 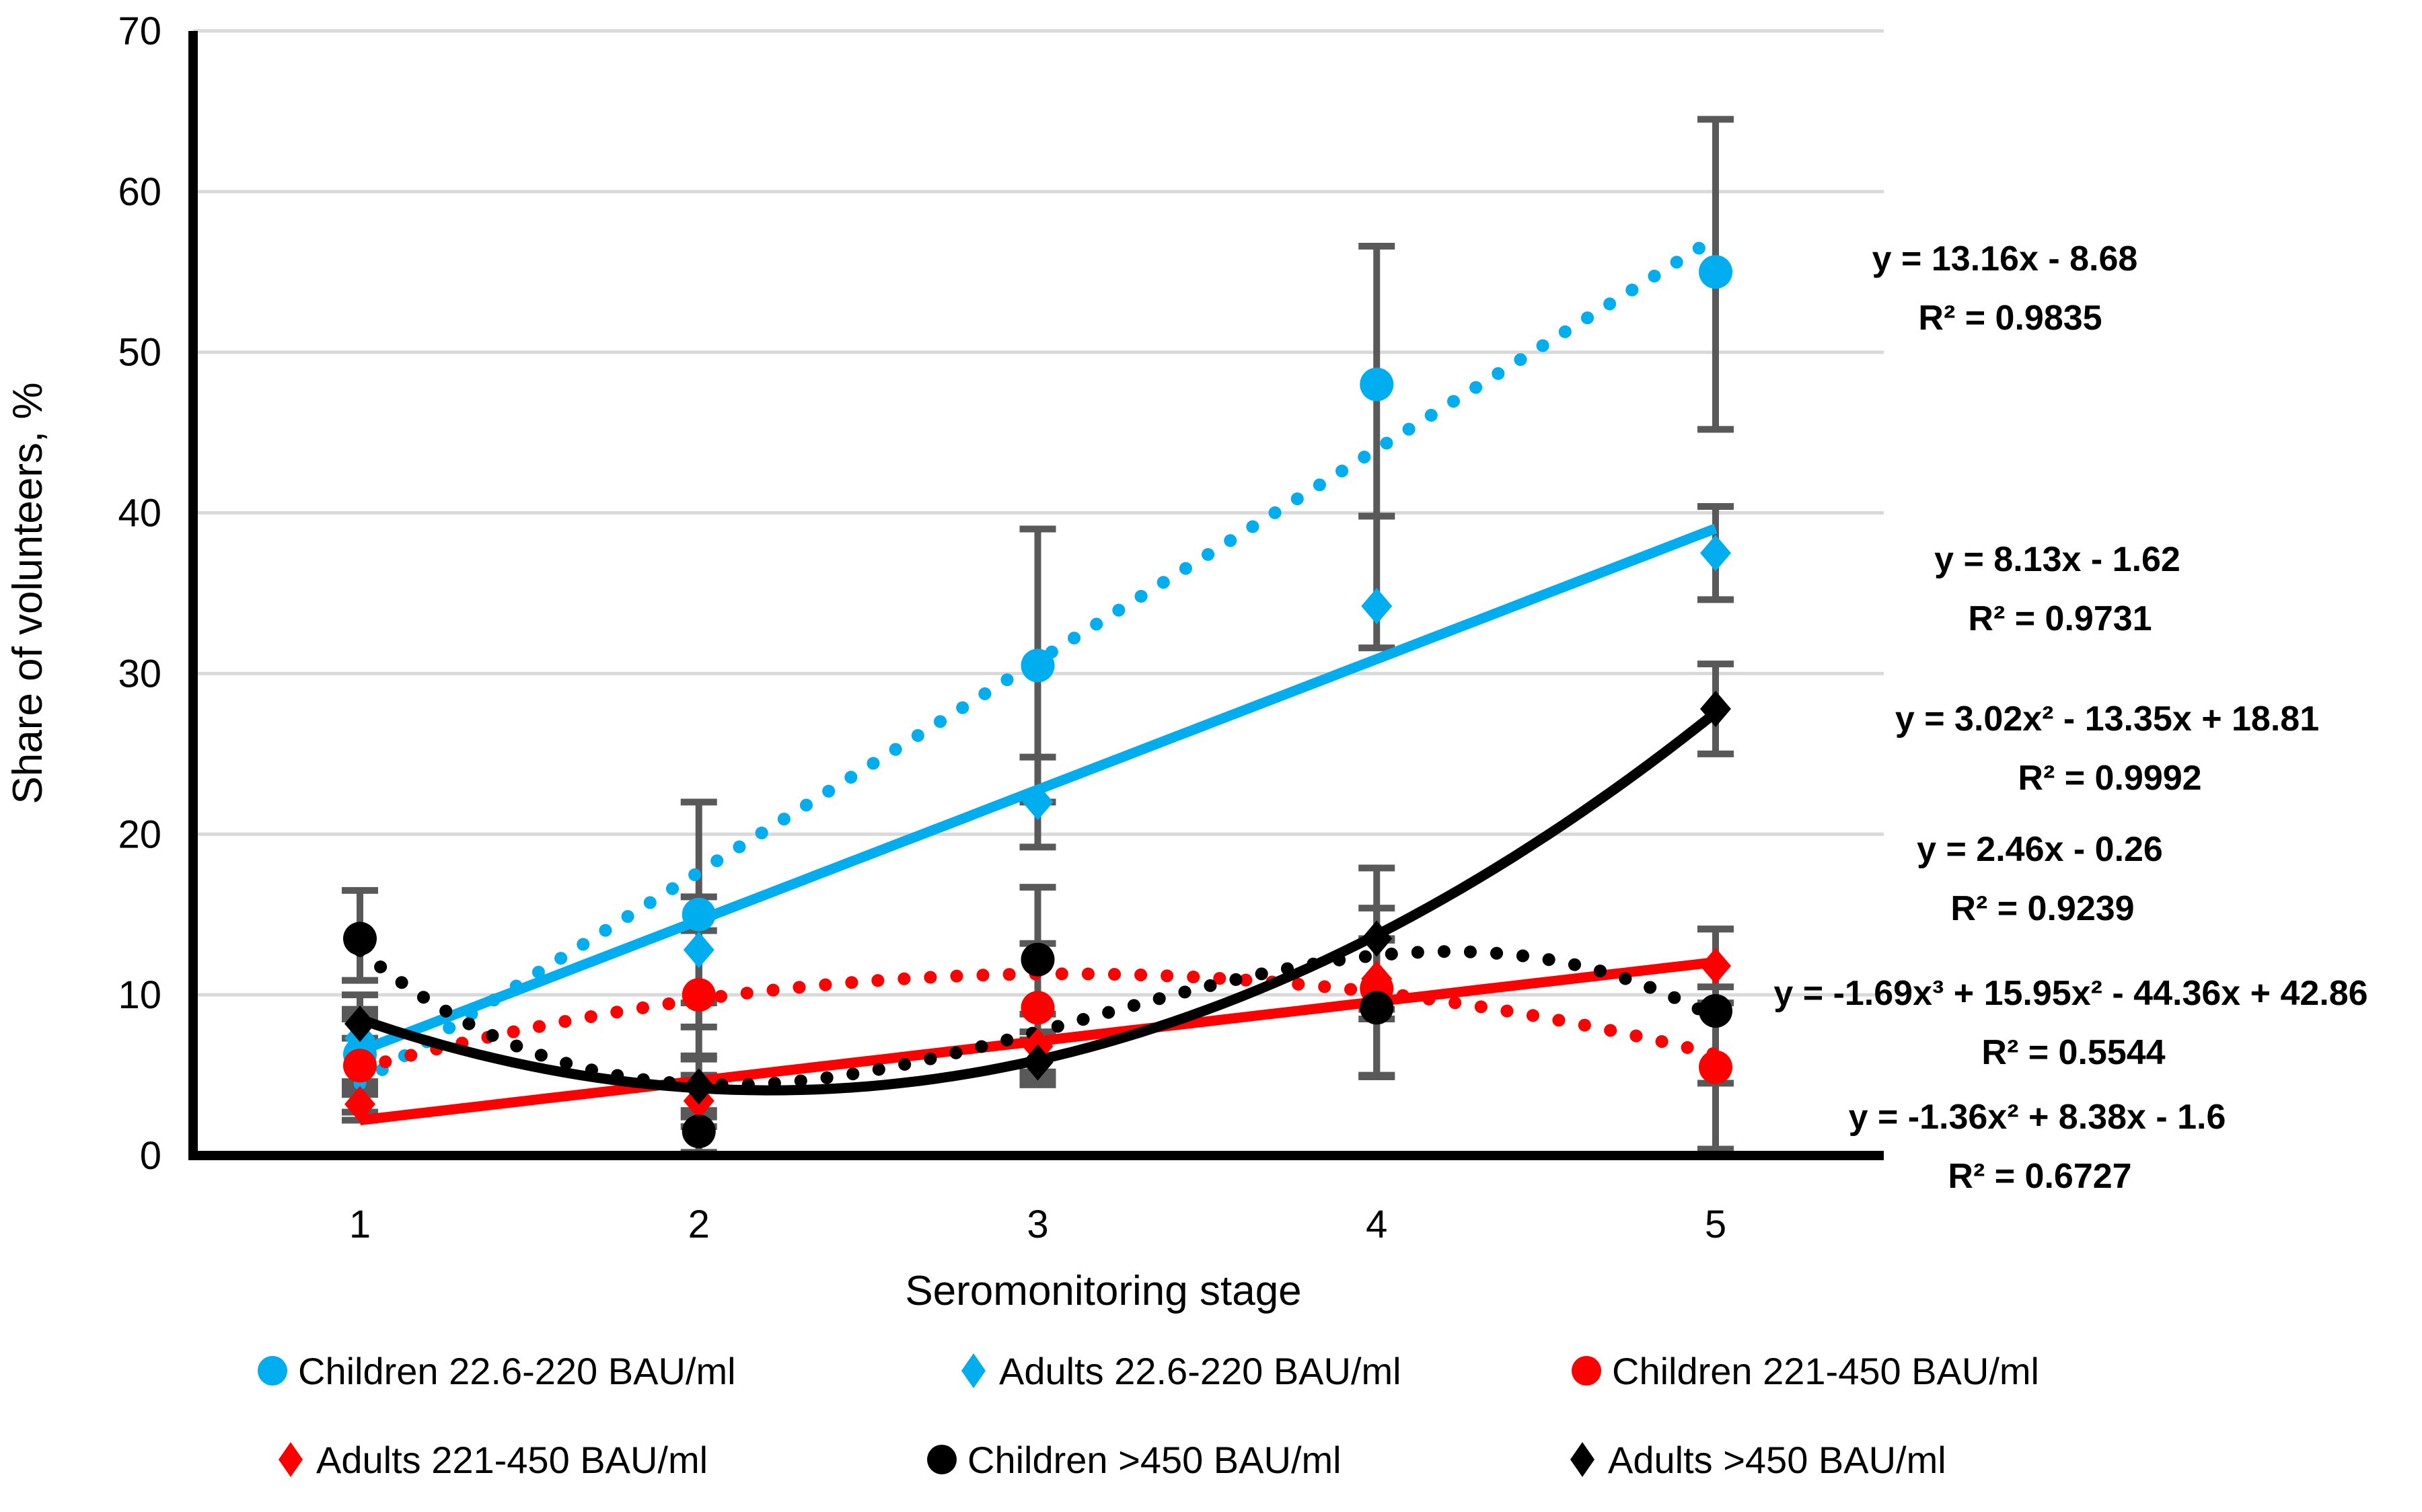 What do you see at coordinates (359, 1104) in the screenshot?
I see `data-point-series3-stage1` at bounding box center [359, 1104].